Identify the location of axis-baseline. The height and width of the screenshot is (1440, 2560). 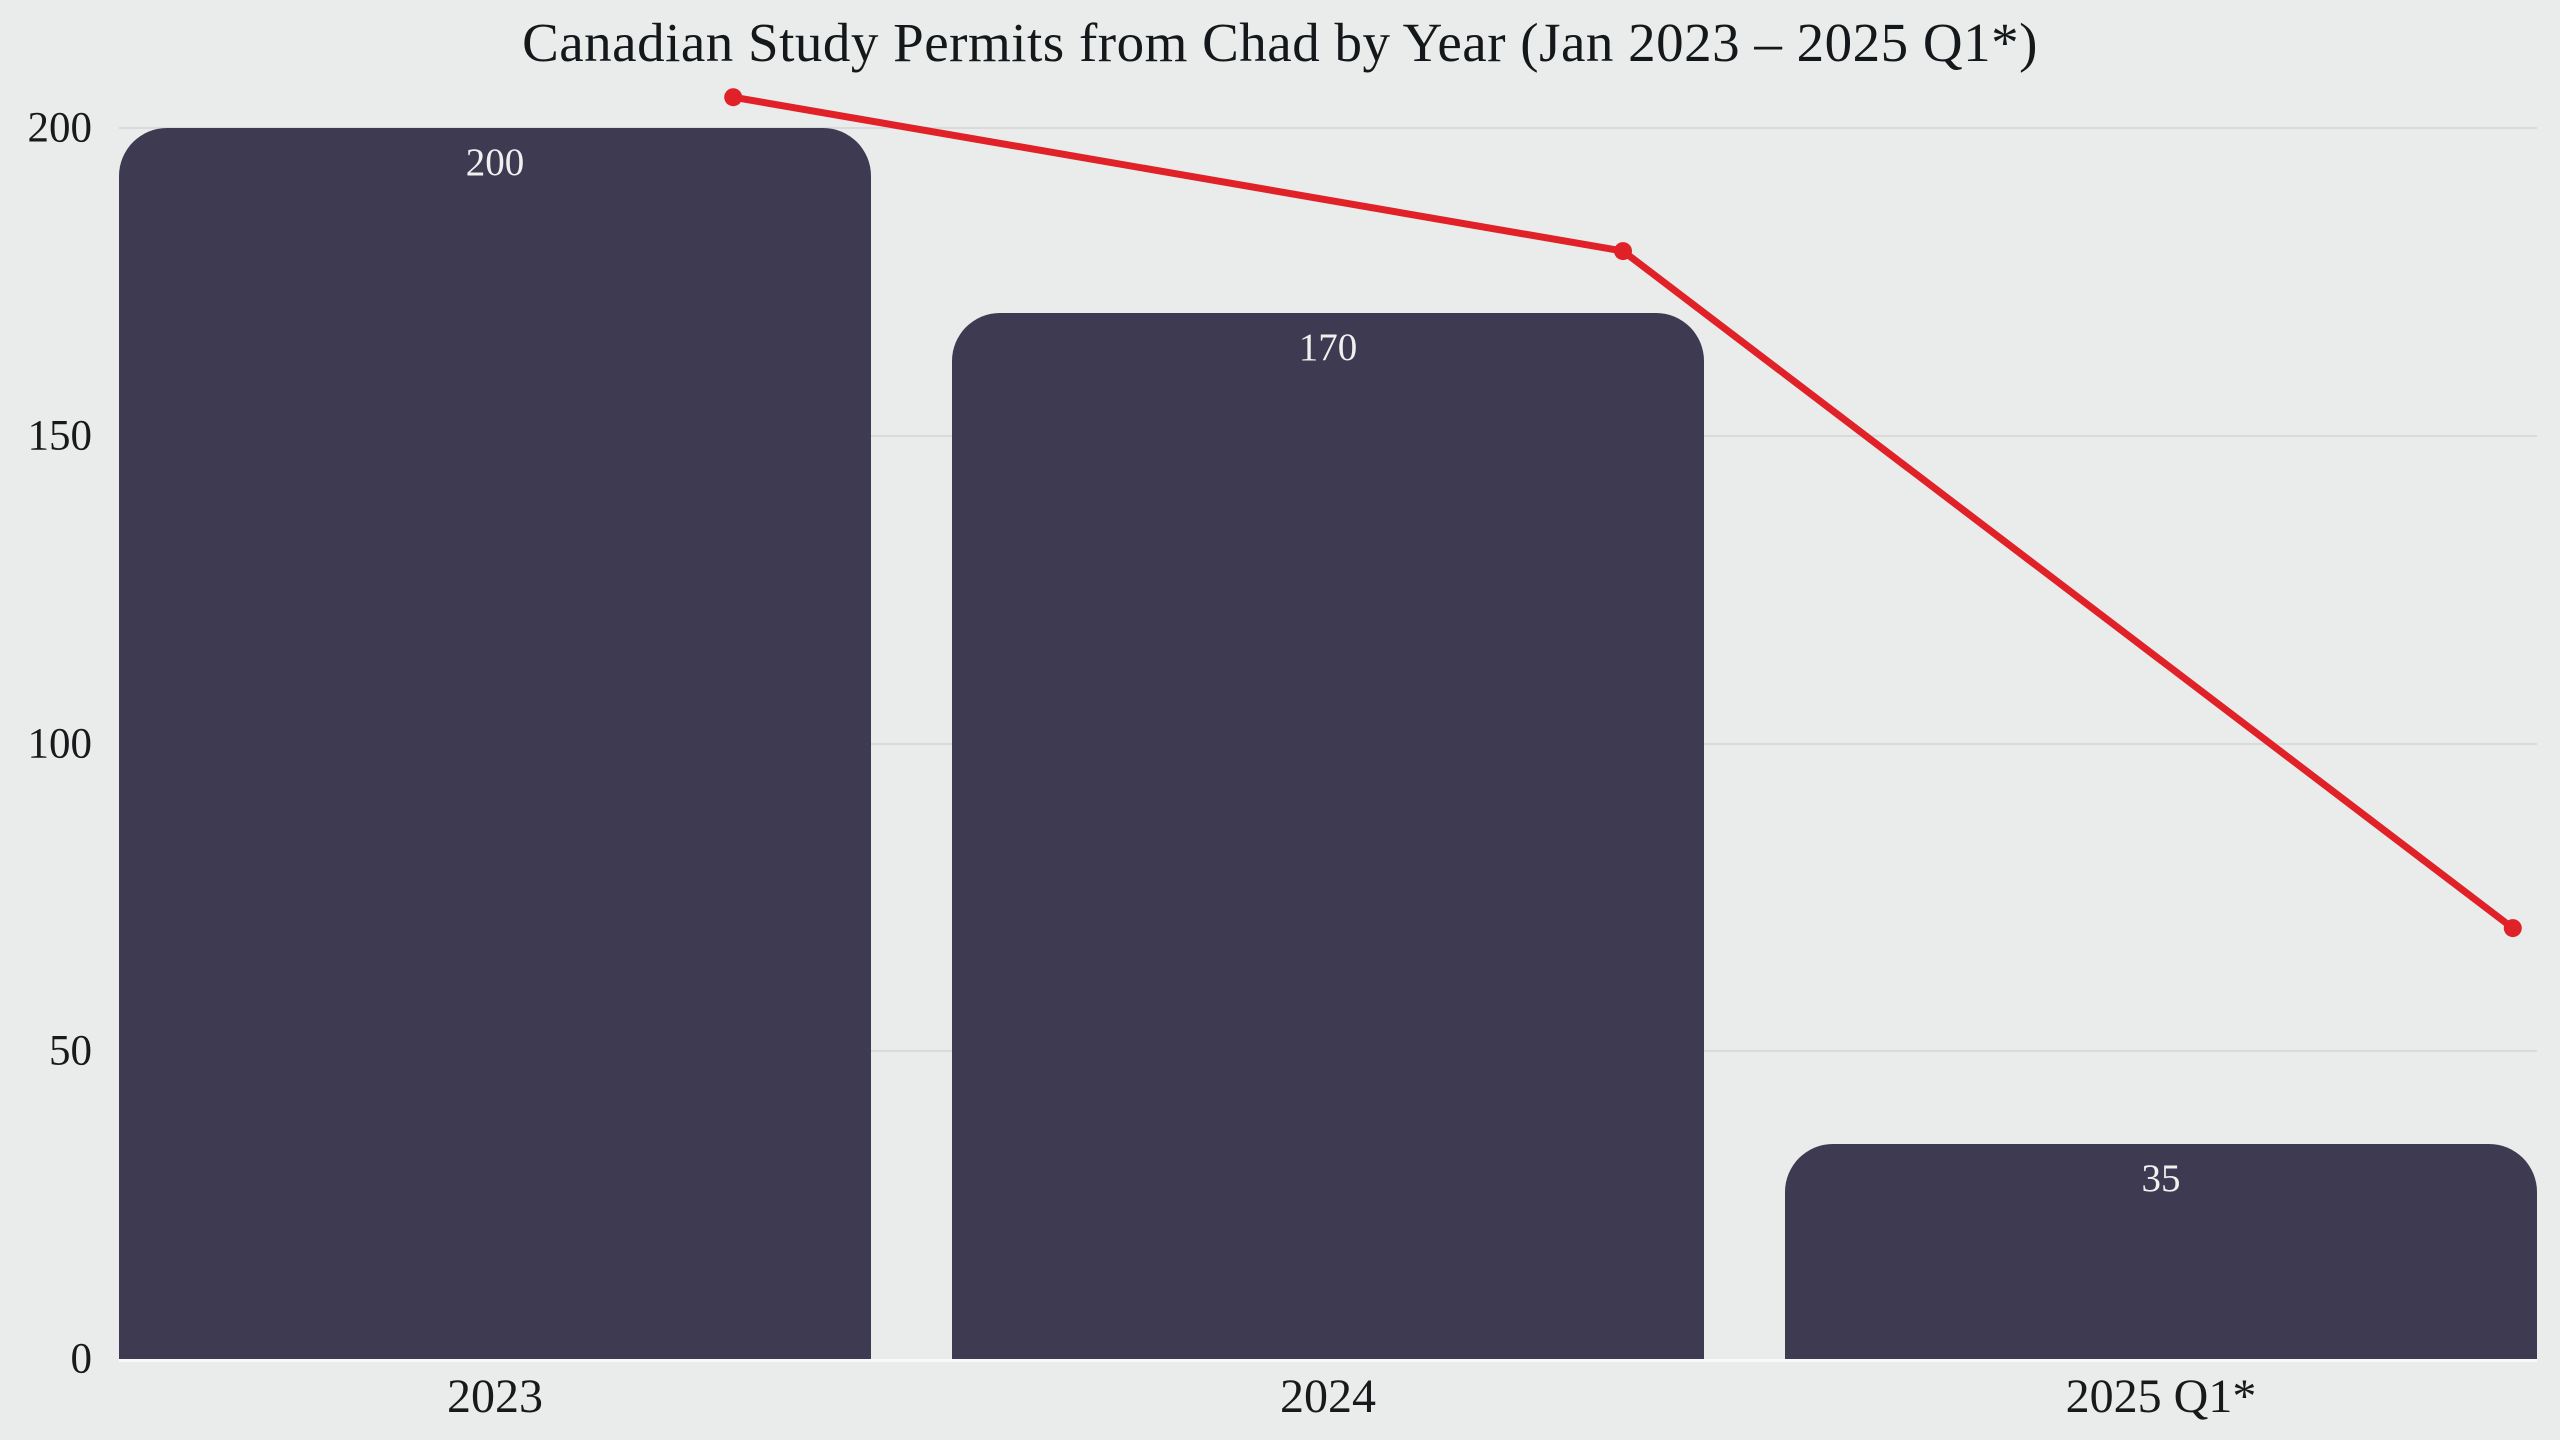
(1328, 1360).